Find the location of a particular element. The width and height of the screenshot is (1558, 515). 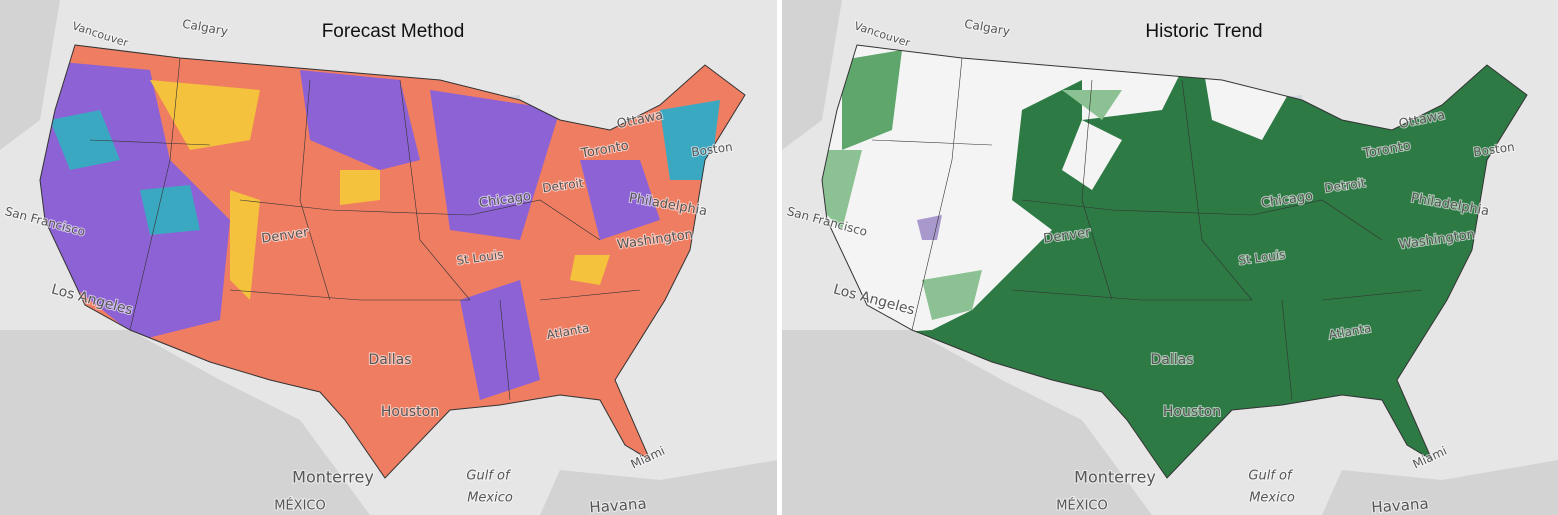

divider is located at coordinates (779, 257).